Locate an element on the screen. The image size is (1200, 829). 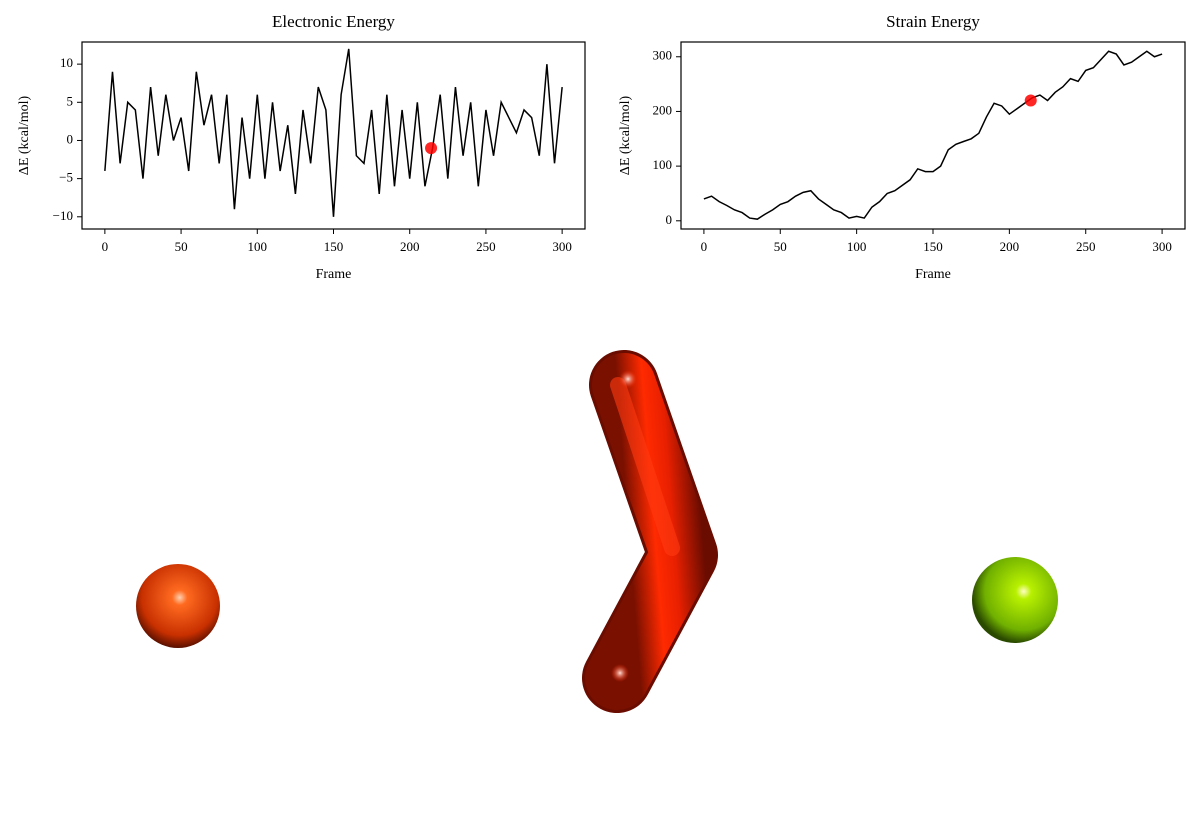
y-tick-label: 5 is located at coordinates (70, 100).